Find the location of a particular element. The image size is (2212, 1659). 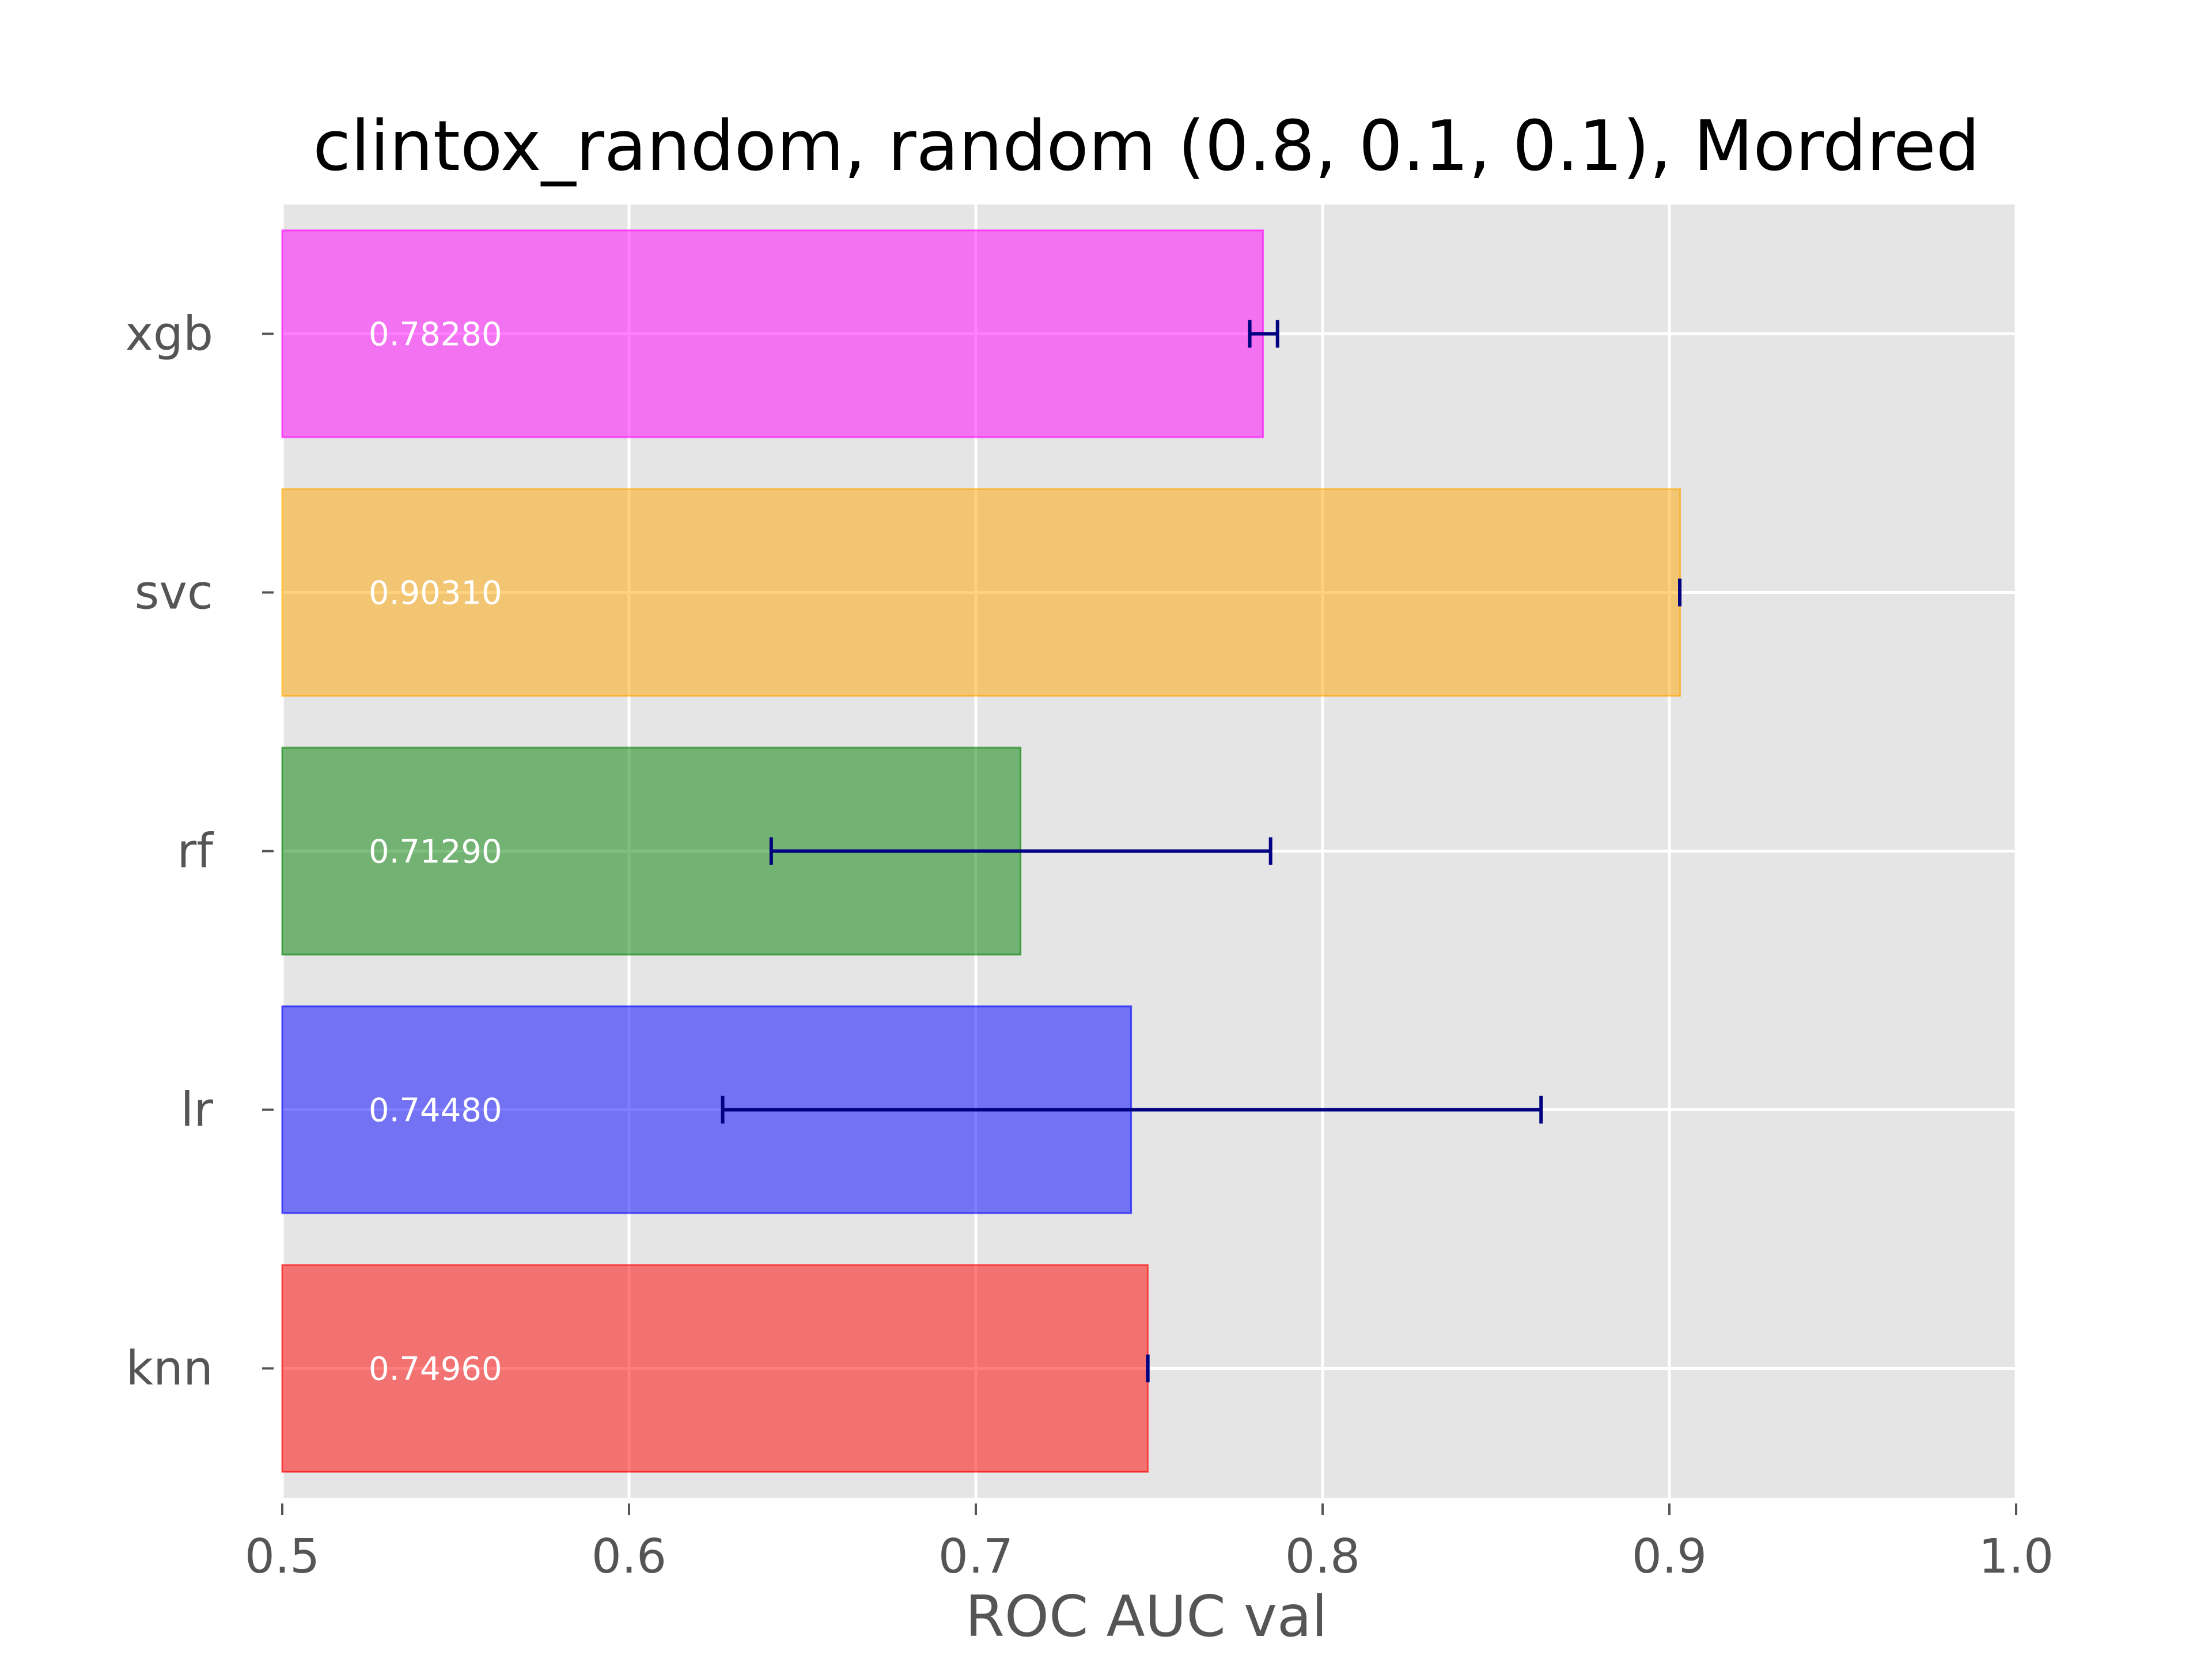

error-bar-xgb is located at coordinates (1263, 334).